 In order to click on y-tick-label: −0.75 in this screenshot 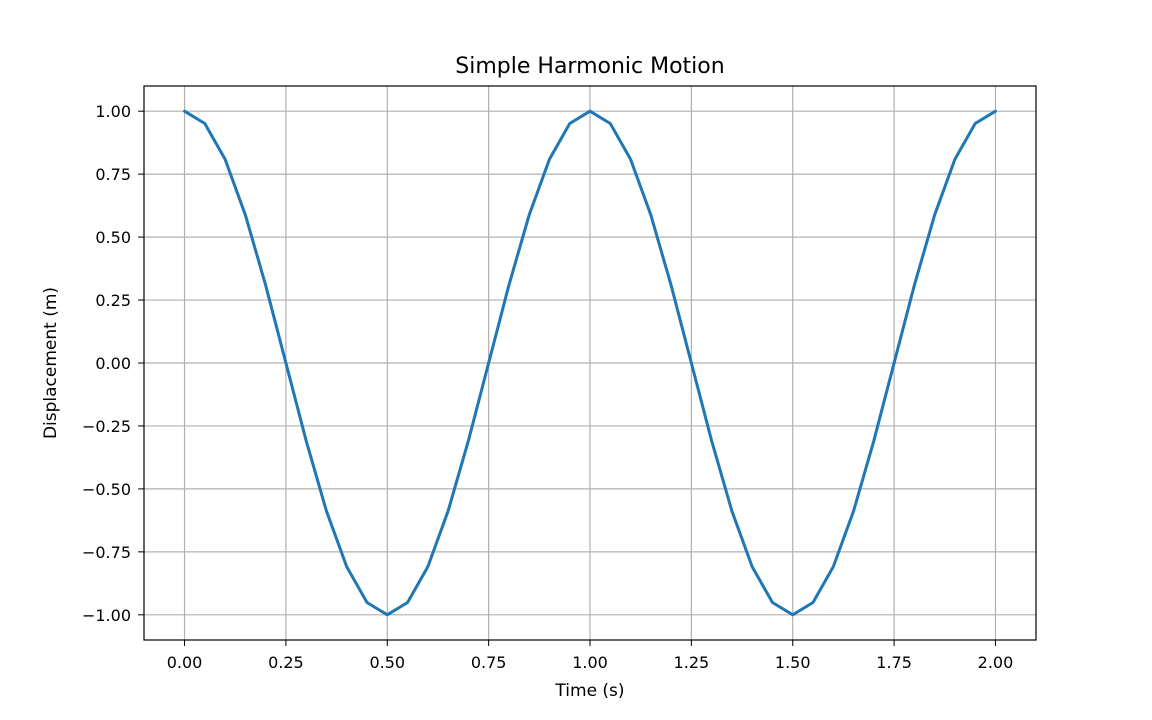, I will do `click(106, 552)`.